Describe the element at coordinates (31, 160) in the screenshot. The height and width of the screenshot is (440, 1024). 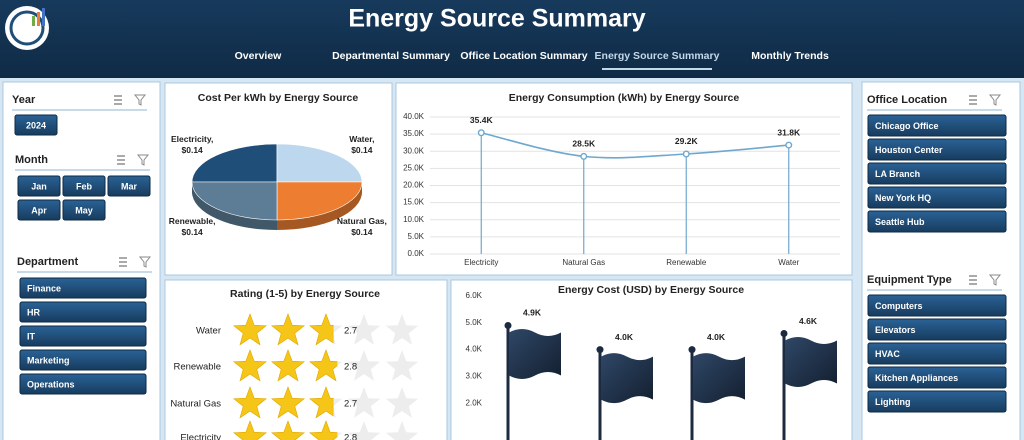
I see `slicer-title: Month` at that location.